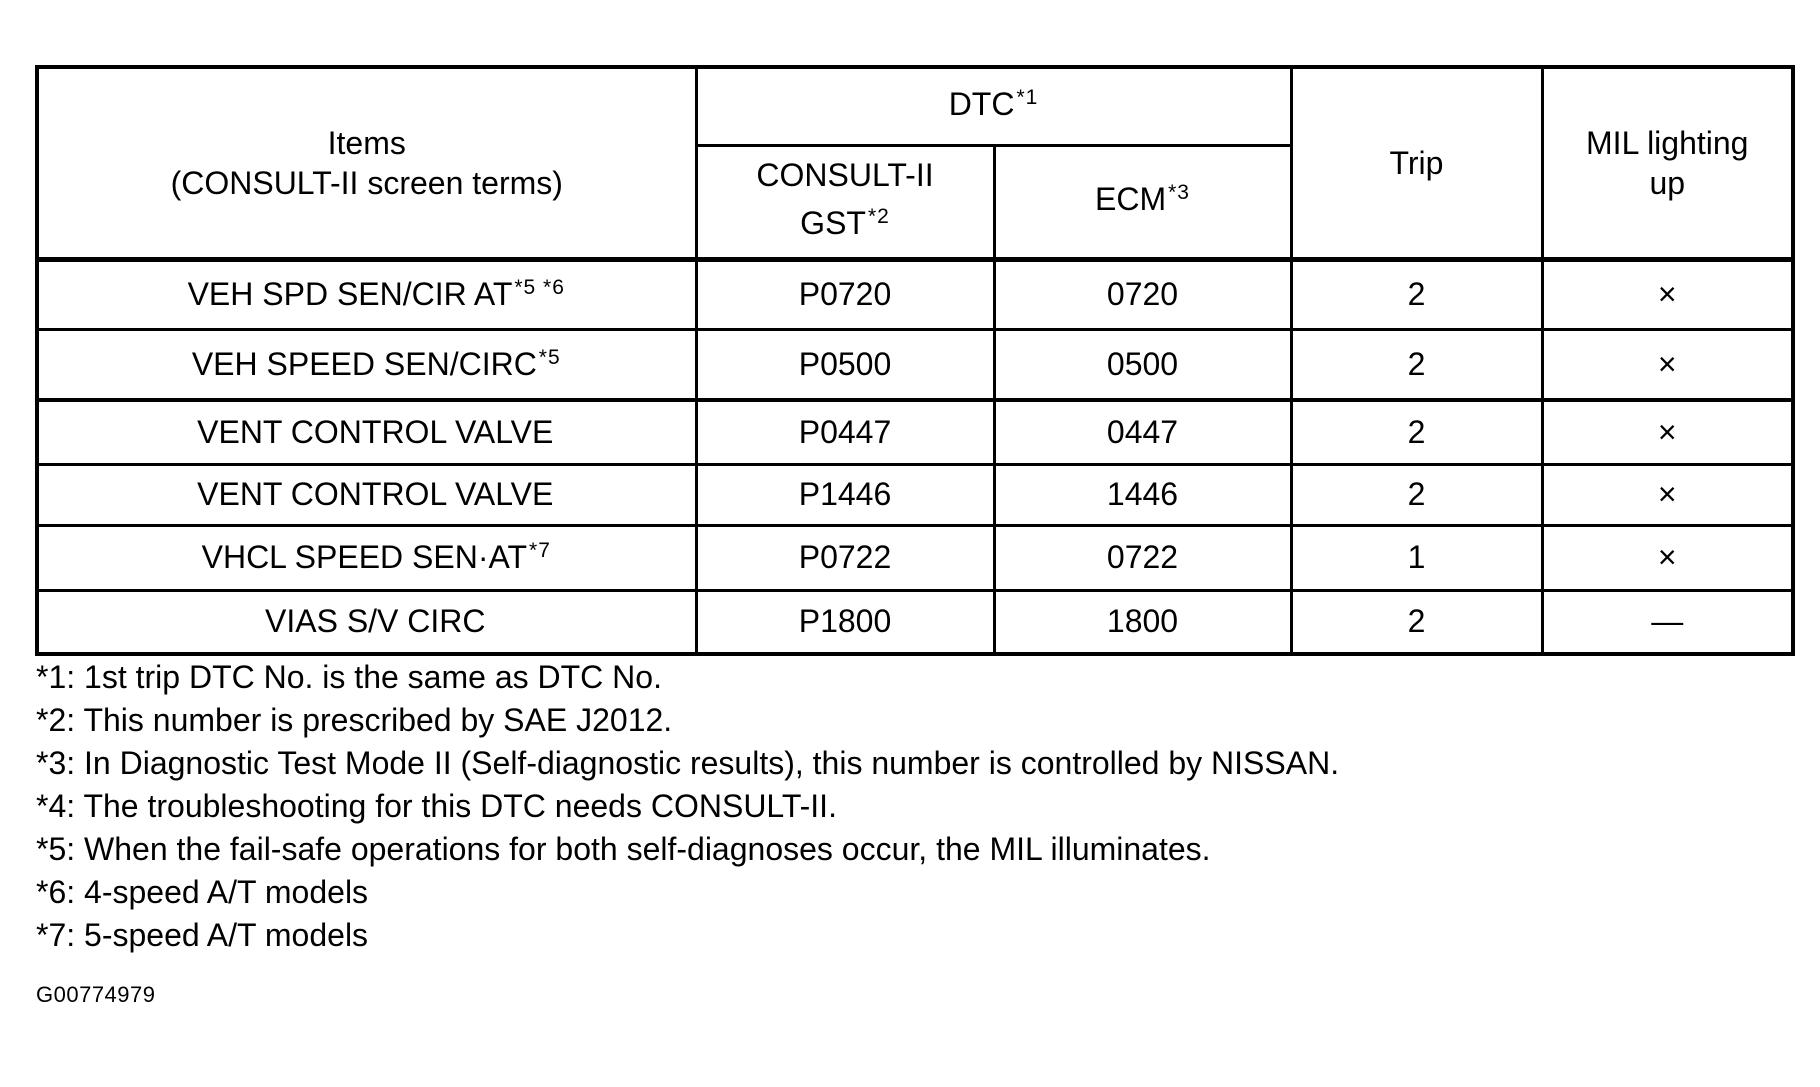 The image size is (1820, 1087). Describe the element at coordinates (1667, 142) in the screenshot. I see `mil-header-line1: MIL lighting` at that location.